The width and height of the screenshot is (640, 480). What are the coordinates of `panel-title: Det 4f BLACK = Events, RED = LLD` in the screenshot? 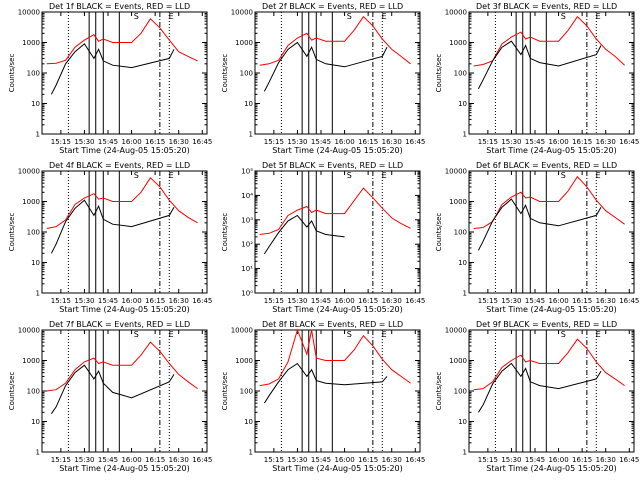 It's located at (119, 165).